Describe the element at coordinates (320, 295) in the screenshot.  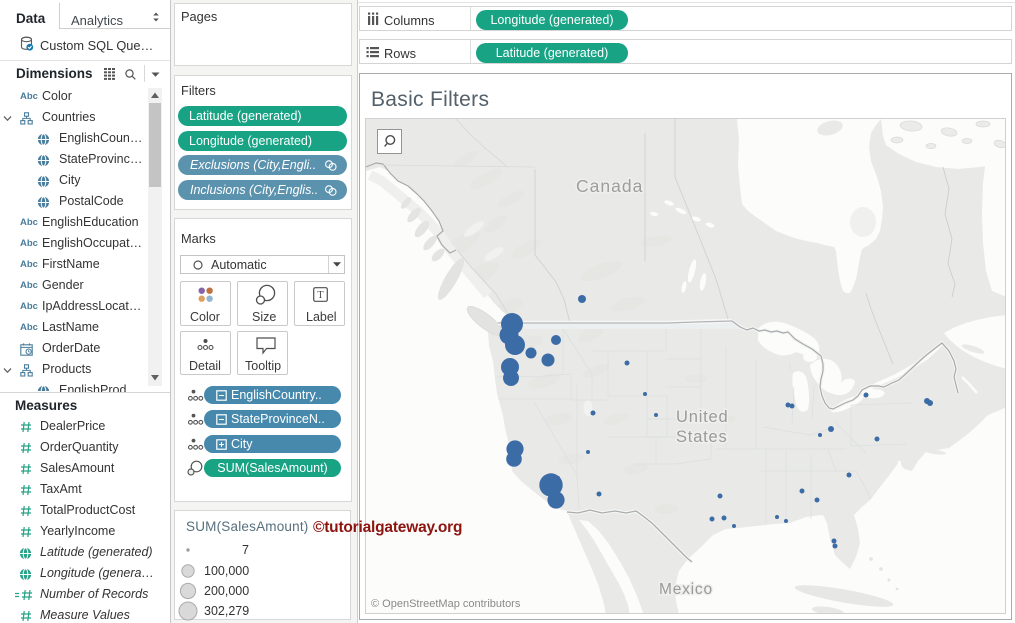
I see `svg-text: T` at that location.